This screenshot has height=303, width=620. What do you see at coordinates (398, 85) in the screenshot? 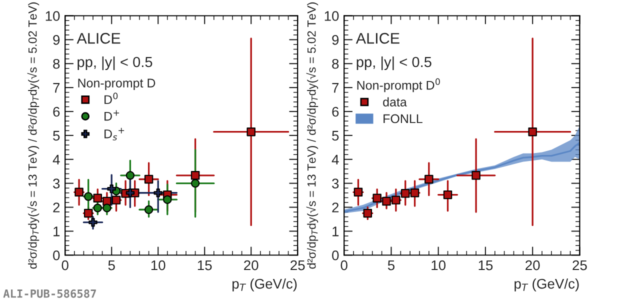
I see `legend-title: Non-prompt D$^{0}$` at bounding box center [398, 85].